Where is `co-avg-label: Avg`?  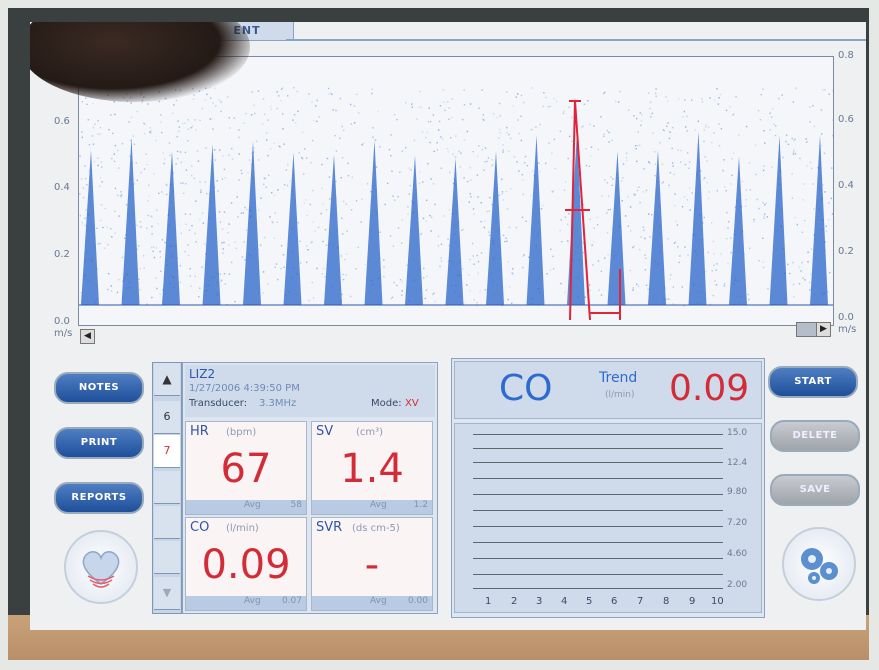
co-avg-label: Avg is located at coordinates (252, 601).